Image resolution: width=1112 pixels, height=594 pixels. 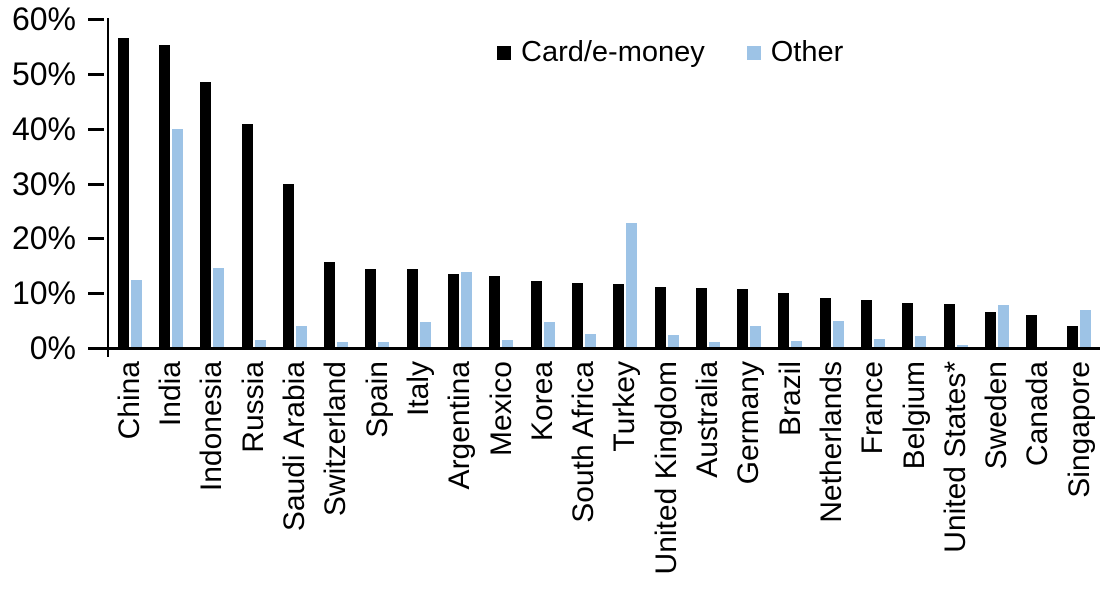 What do you see at coordinates (504, 52) in the screenshot?
I see `legend-swatch-card-e-money` at bounding box center [504, 52].